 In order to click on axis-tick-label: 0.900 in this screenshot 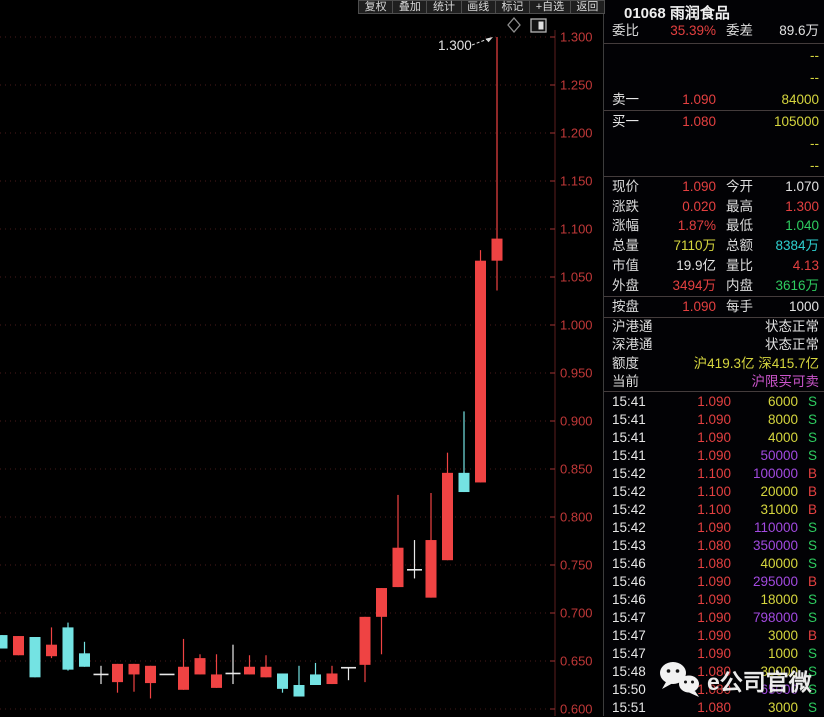, I will do `click(576, 421)`.